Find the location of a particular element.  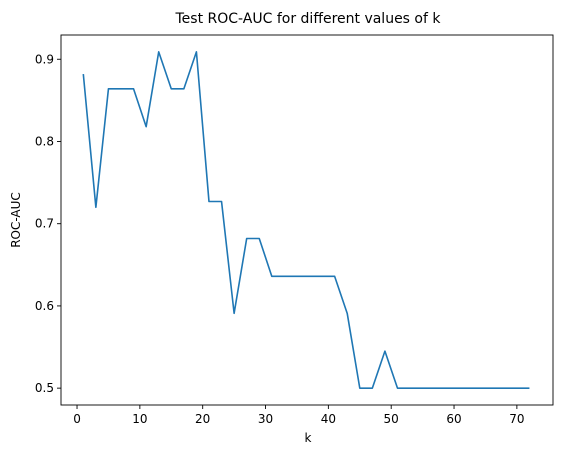

y-tick-label: 0.8 is located at coordinates (44, 141).